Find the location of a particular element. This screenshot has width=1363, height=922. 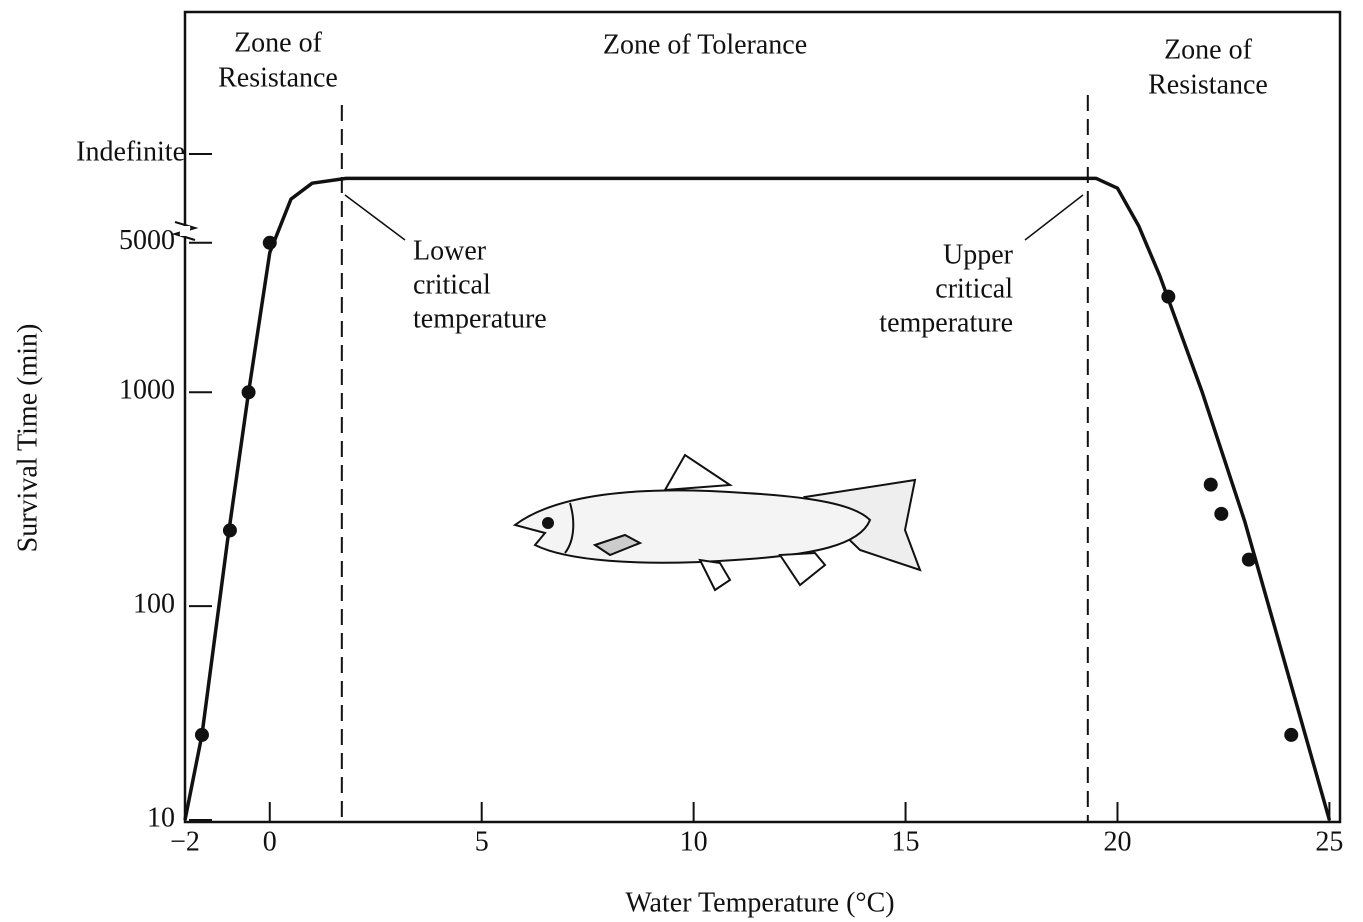

fish-illustration is located at coordinates (717, 522).